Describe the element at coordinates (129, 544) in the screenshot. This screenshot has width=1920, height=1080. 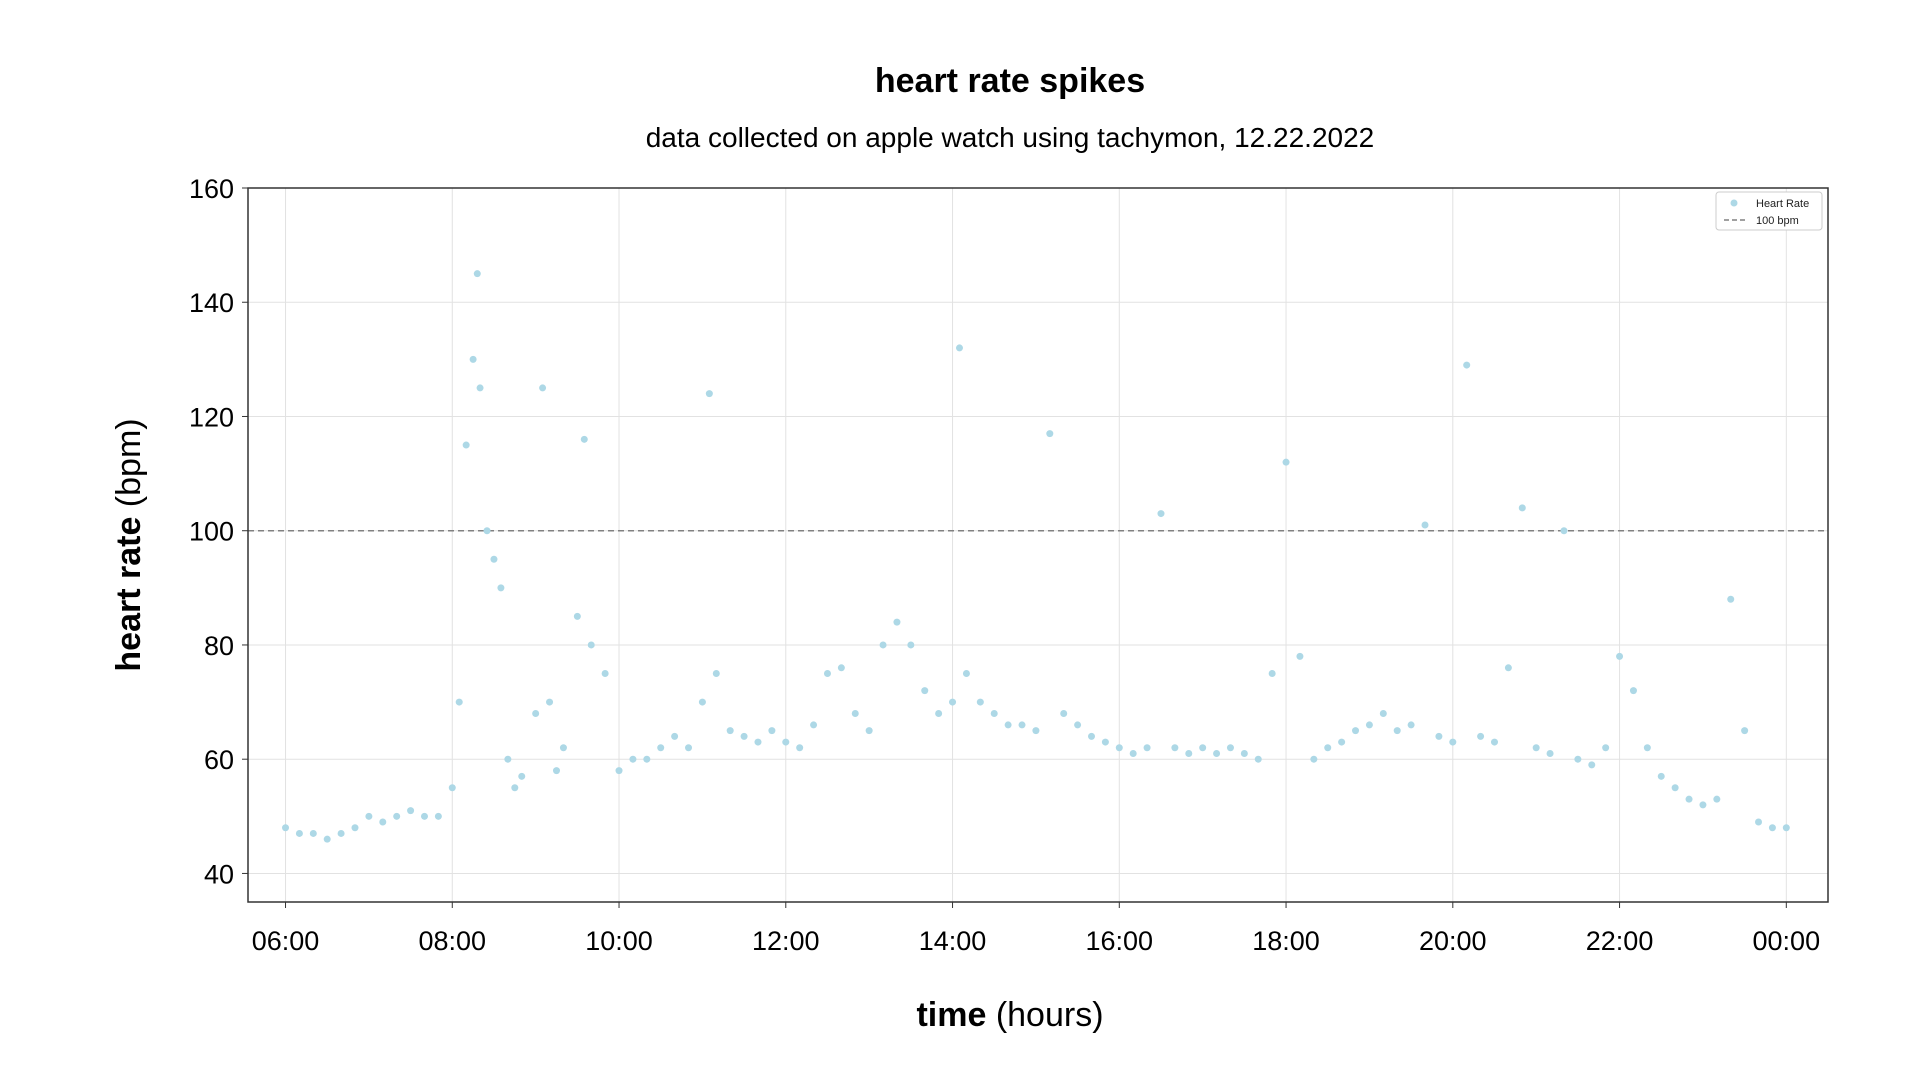
I see `y-axis-label: heart rate (bpm)` at that location.